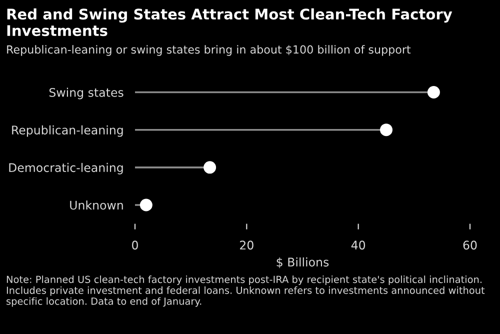 The width and height of the screenshot is (500, 334). What do you see at coordinates (247, 245) in the screenshot?
I see `x-tick-label: 20` at bounding box center [247, 245].